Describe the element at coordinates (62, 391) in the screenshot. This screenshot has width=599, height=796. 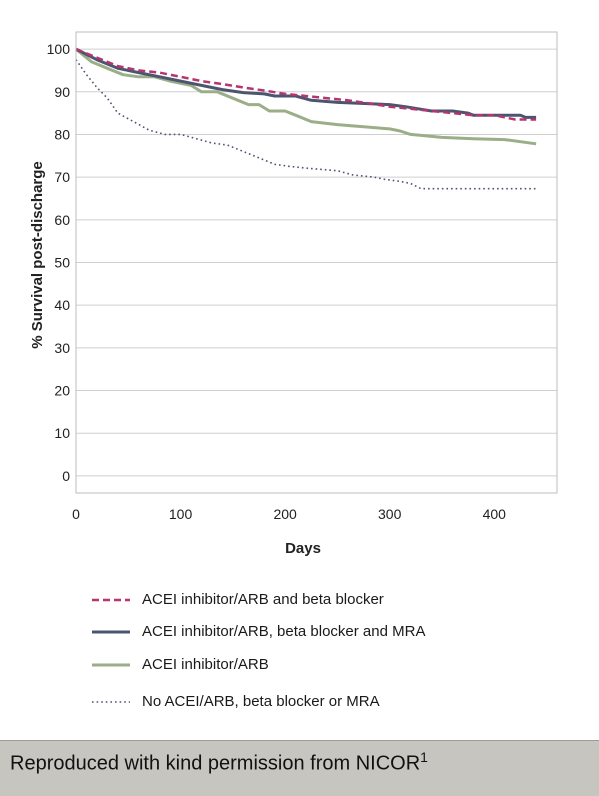
I see `y-tick-label: 20` at that location.